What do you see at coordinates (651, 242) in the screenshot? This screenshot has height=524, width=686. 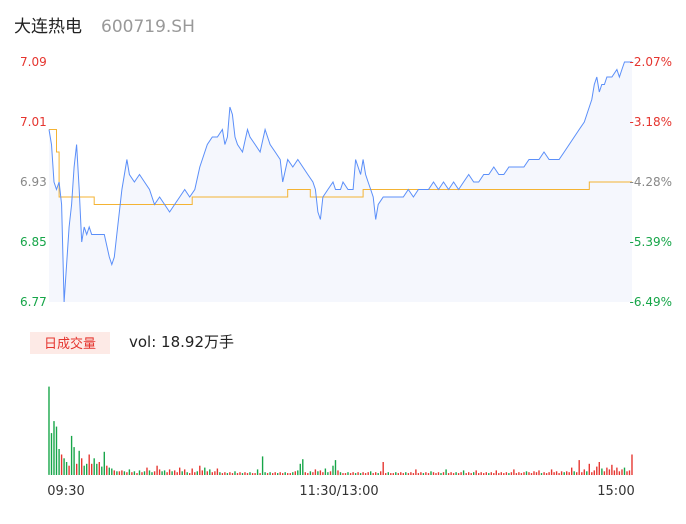 I see `y-tick-right: -5.39%` at bounding box center [651, 242].